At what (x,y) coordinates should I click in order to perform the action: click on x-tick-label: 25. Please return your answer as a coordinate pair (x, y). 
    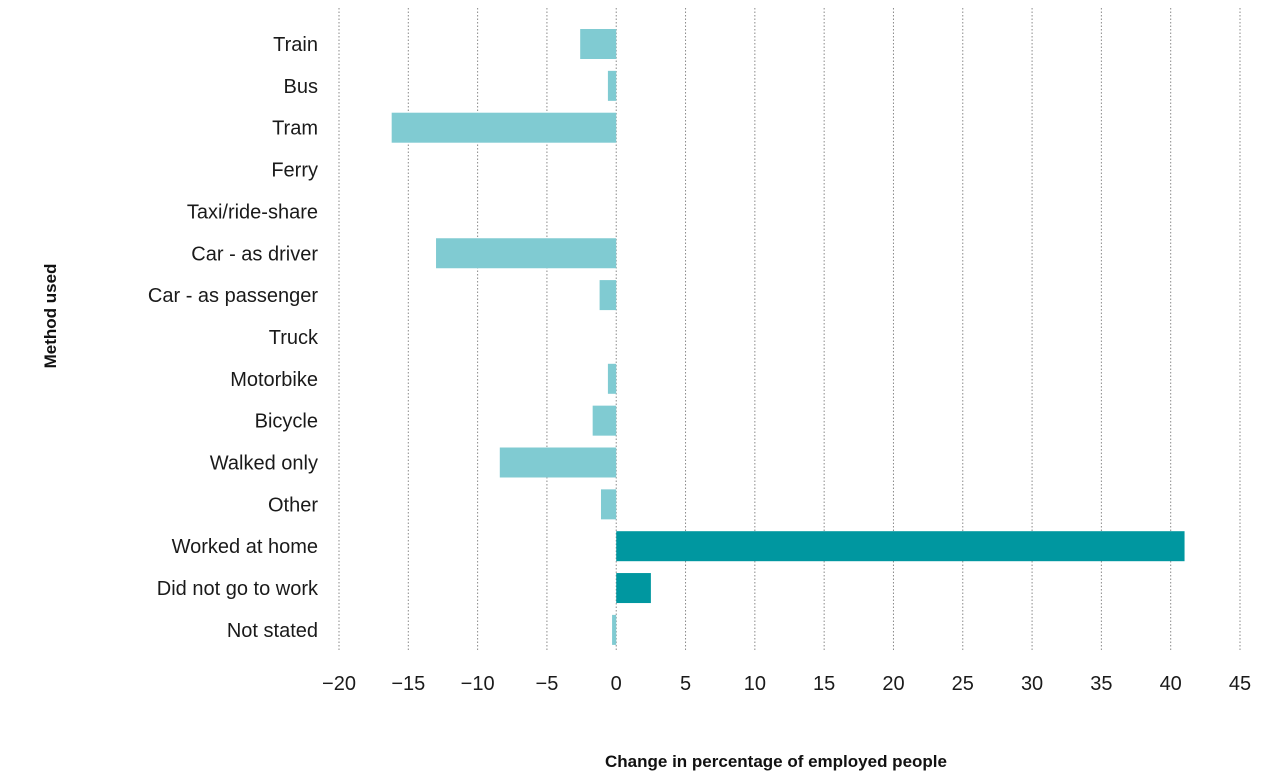
    Looking at the image, I should click on (963, 684).